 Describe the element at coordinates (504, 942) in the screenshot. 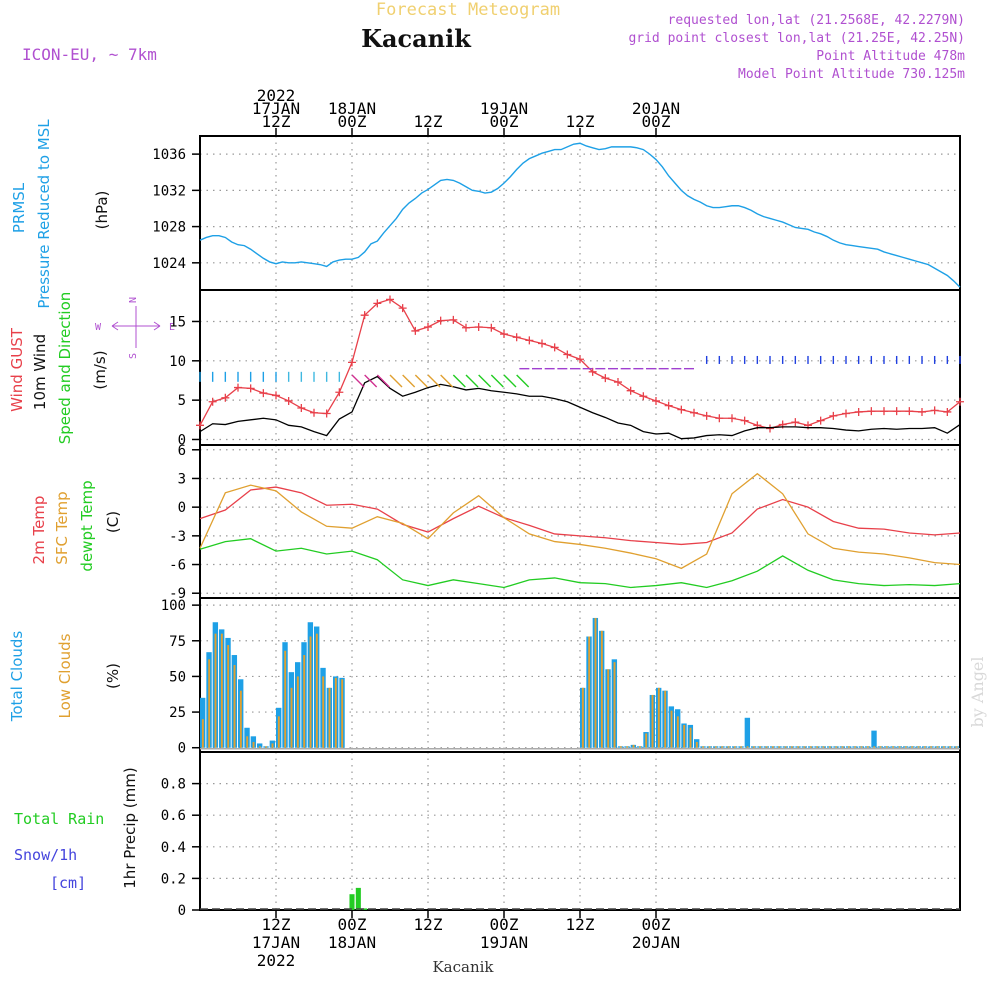

I see `x-label-bottom: 19JAN` at that location.